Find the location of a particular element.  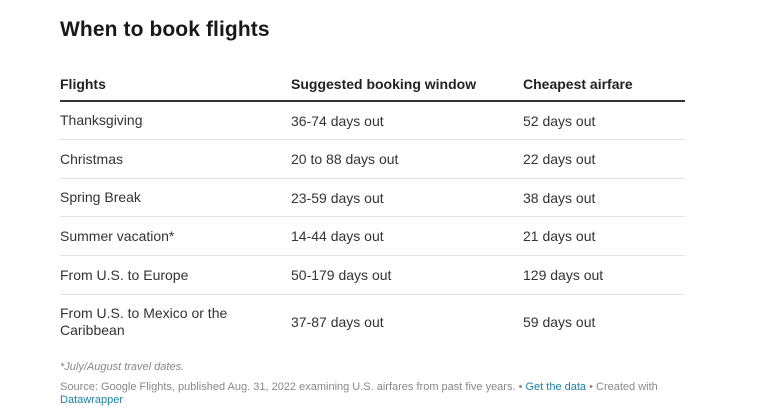

column-header-cheapest-airfare: Cheapest airfare is located at coordinates (578, 84).